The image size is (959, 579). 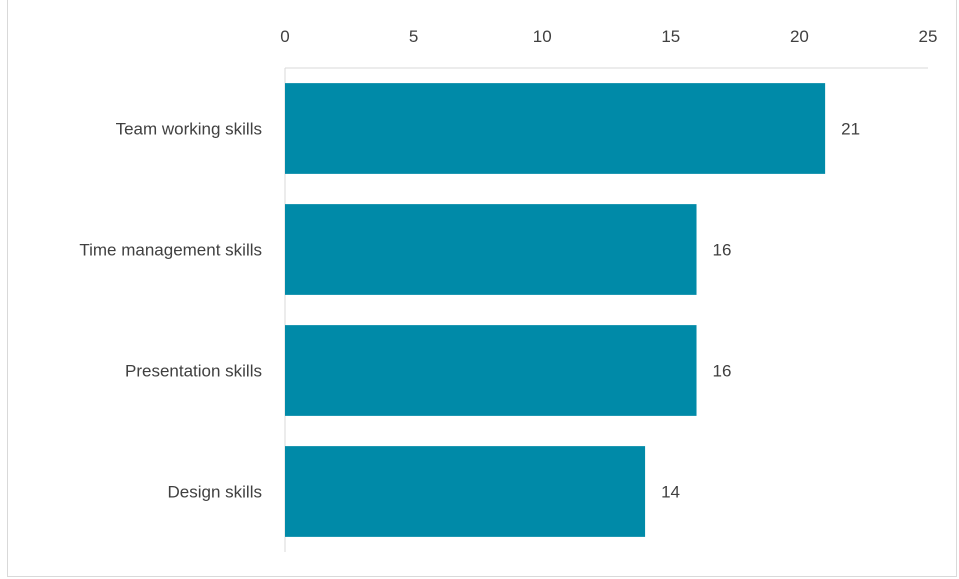 What do you see at coordinates (542, 36) in the screenshot?
I see `x-tick-label: 10` at bounding box center [542, 36].